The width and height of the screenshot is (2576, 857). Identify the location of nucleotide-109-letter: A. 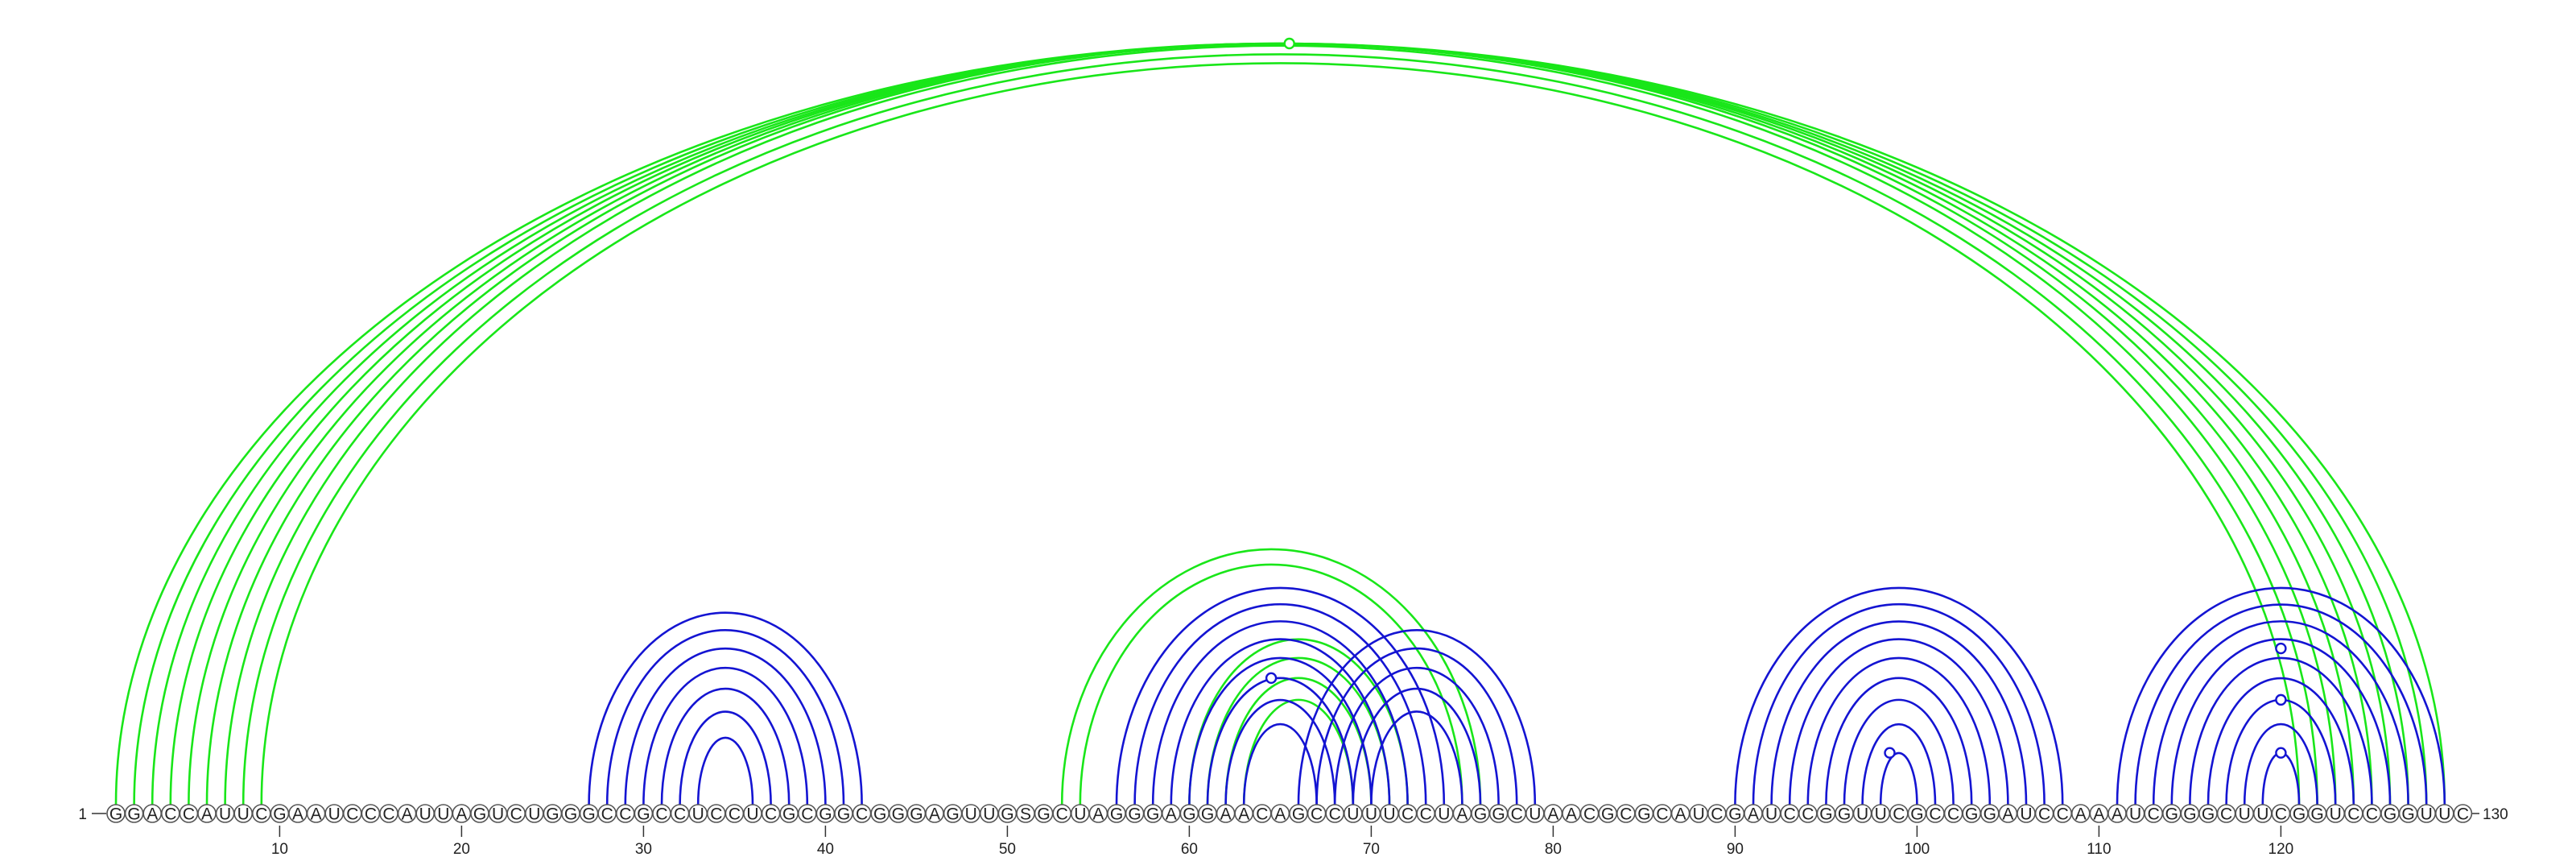
(2081, 814).